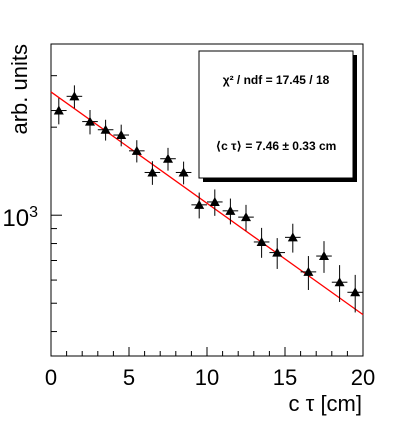 The height and width of the screenshot is (422, 407). Describe the element at coordinates (276, 80) in the screenshot. I see `stats-chi2: χ² / ndf = 17.45 / 18` at that location.